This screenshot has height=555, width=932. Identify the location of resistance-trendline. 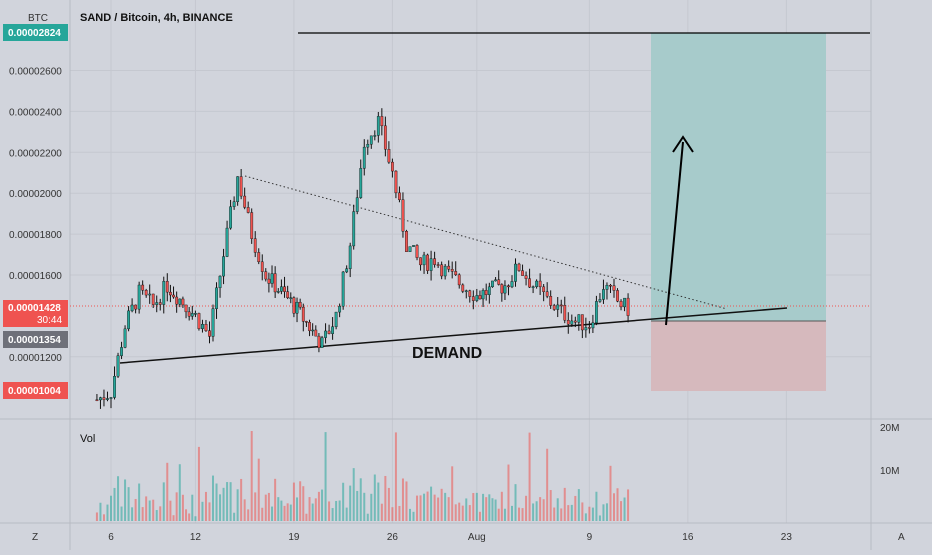
(486, 242).